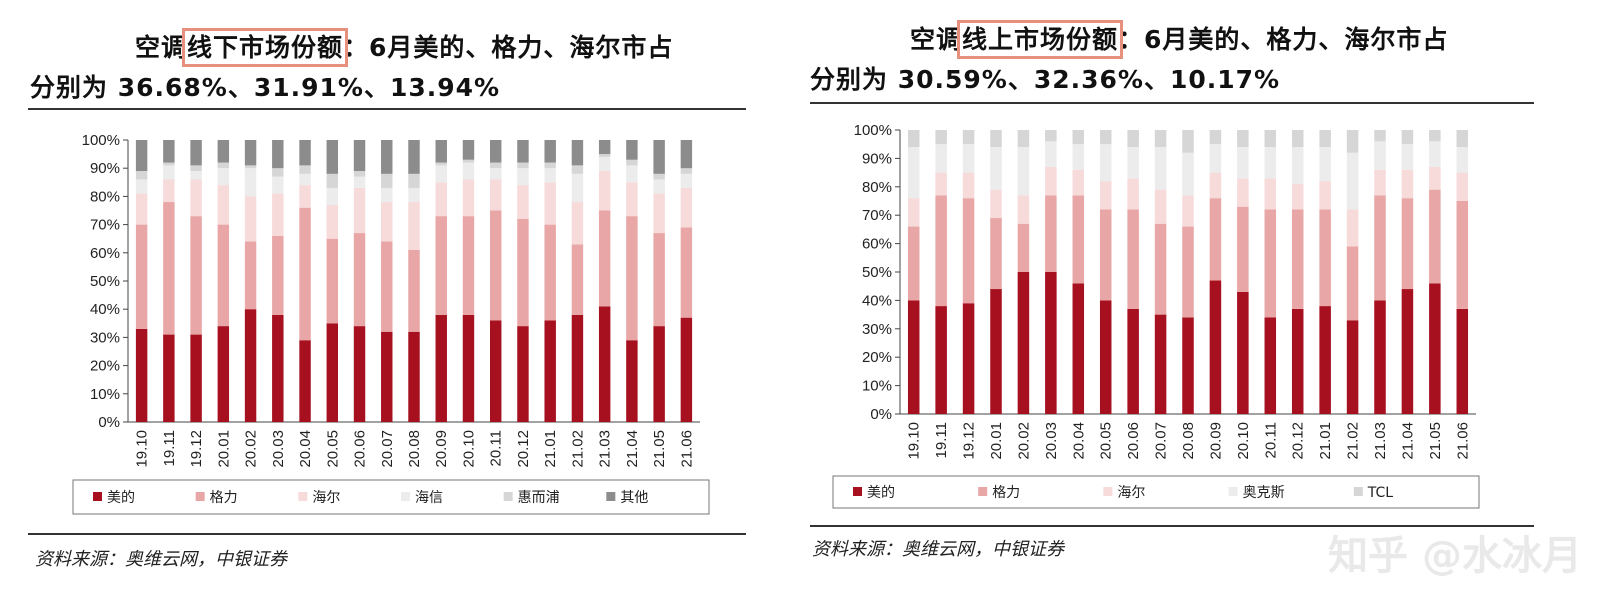 The width and height of the screenshot is (1622, 609). Describe the element at coordinates (1172, 526) in the screenshot. I see `online-source-rule` at that location.